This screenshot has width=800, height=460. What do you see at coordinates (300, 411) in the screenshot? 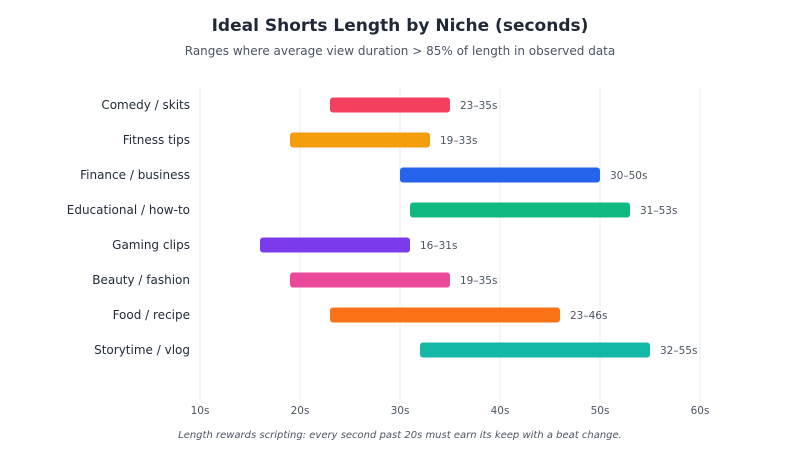
I see `x-tick-label: 20s` at bounding box center [300, 411].